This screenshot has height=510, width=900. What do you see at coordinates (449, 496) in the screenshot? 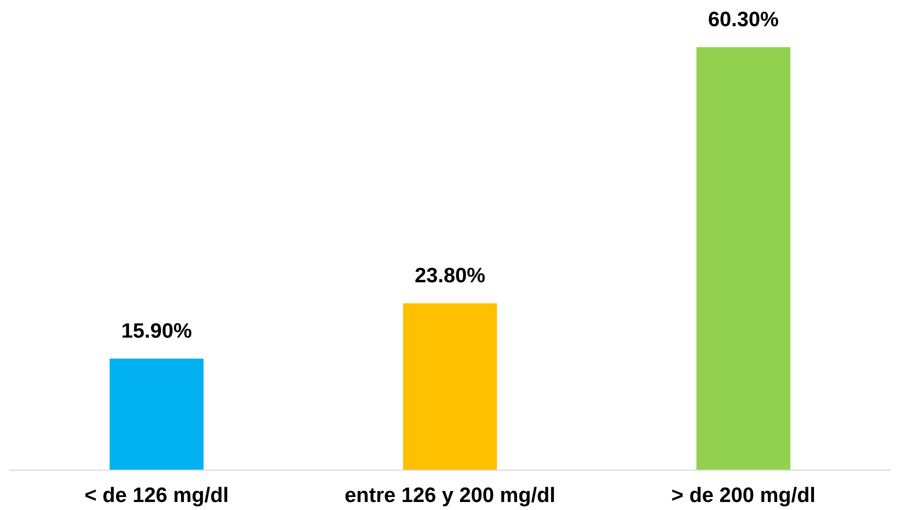
I see `x-tick-label: entre 126 y 200 mg/dl` at bounding box center [449, 496].